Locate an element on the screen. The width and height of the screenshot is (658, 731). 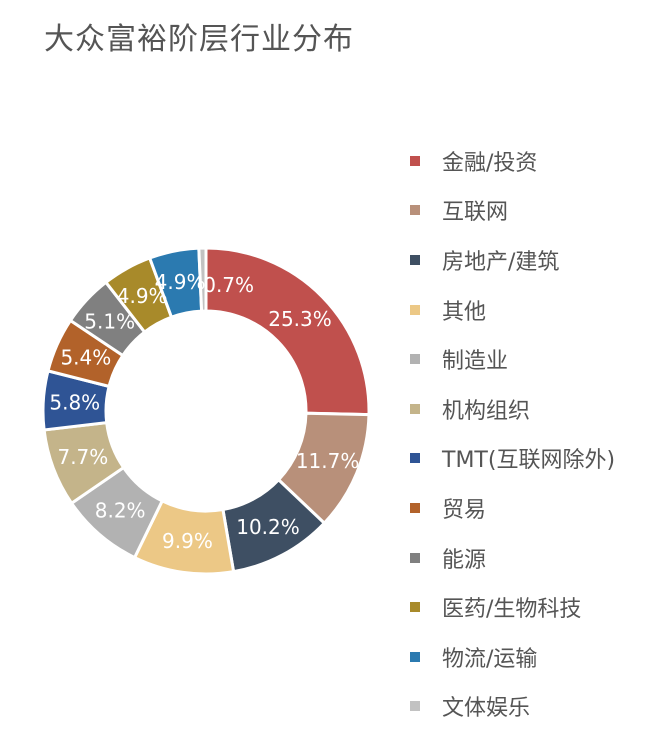
data-label-6: 7.7% is located at coordinates (82, 457).